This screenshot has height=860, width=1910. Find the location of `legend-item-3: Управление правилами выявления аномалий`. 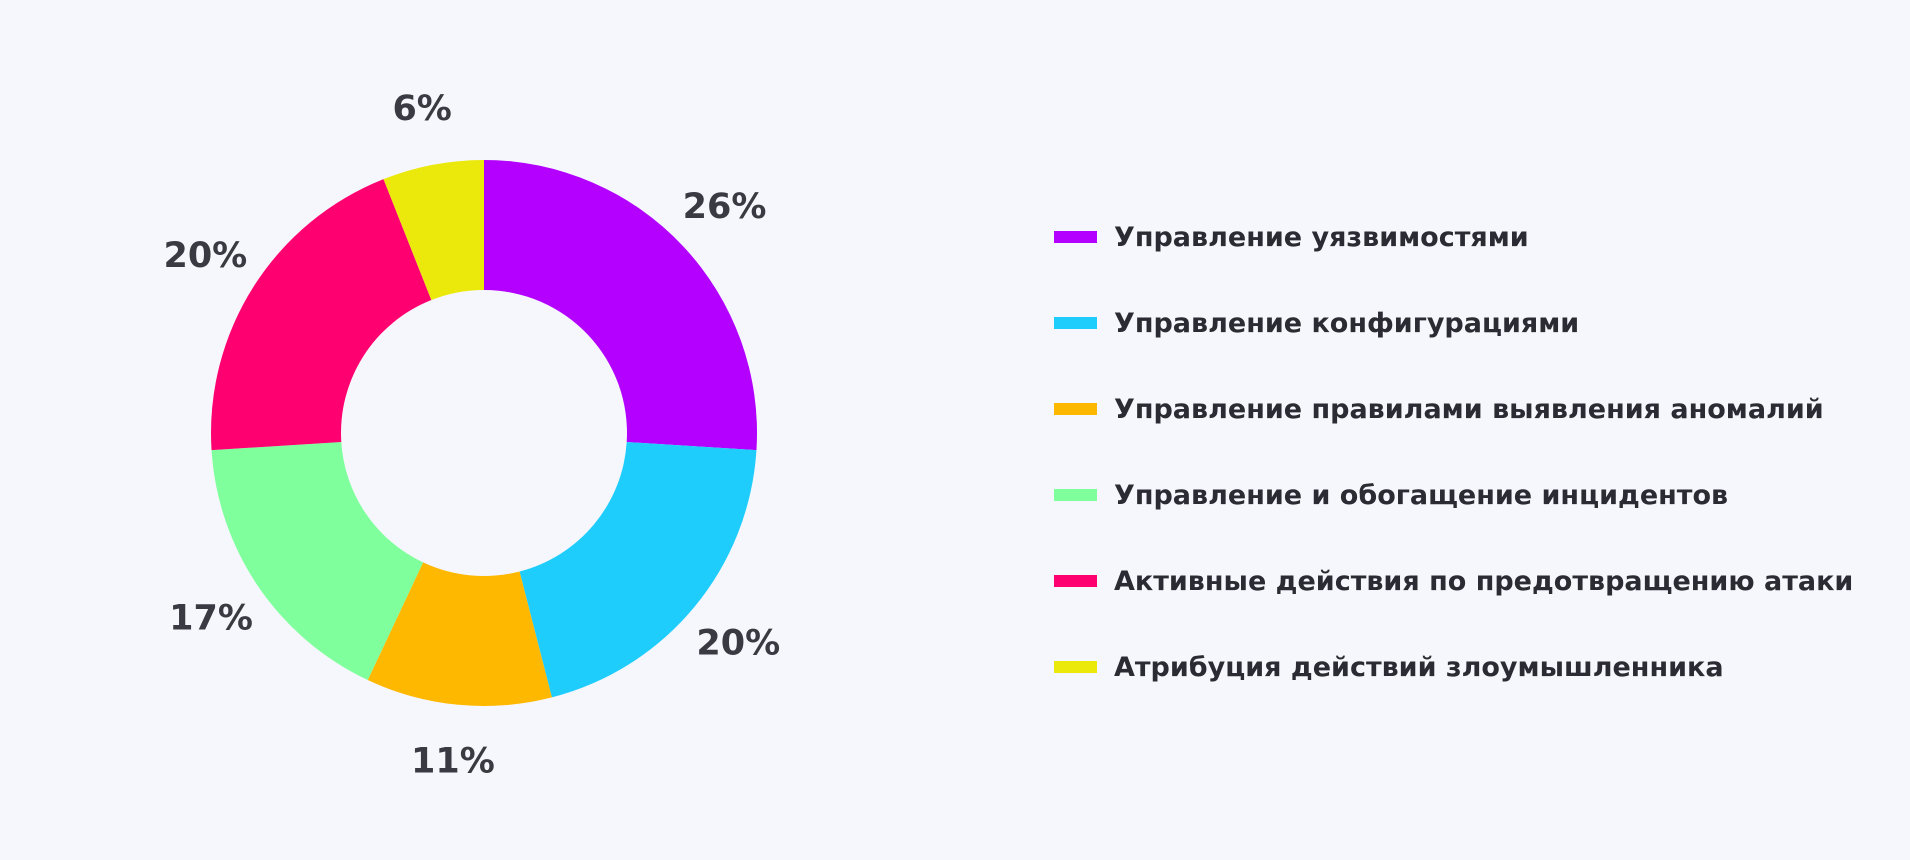

legend-item-3: Управление правилами выявления аномалий is located at coordinates (1453, 409).